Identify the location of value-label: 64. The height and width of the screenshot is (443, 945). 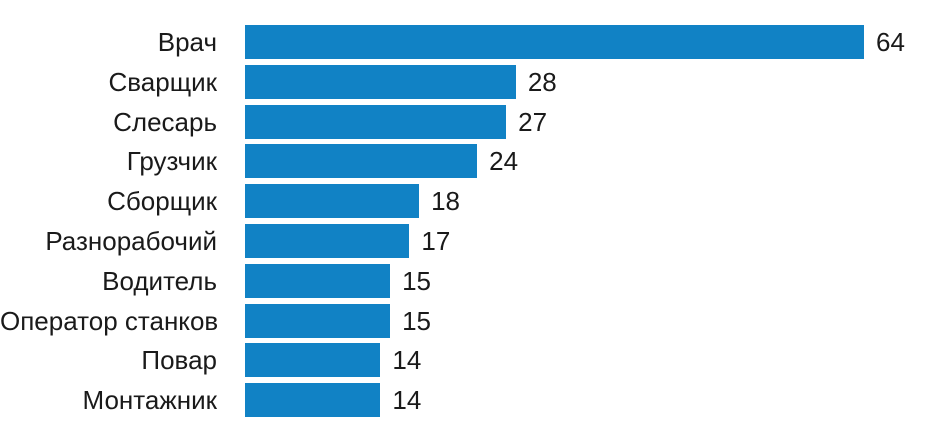
(890, 42).